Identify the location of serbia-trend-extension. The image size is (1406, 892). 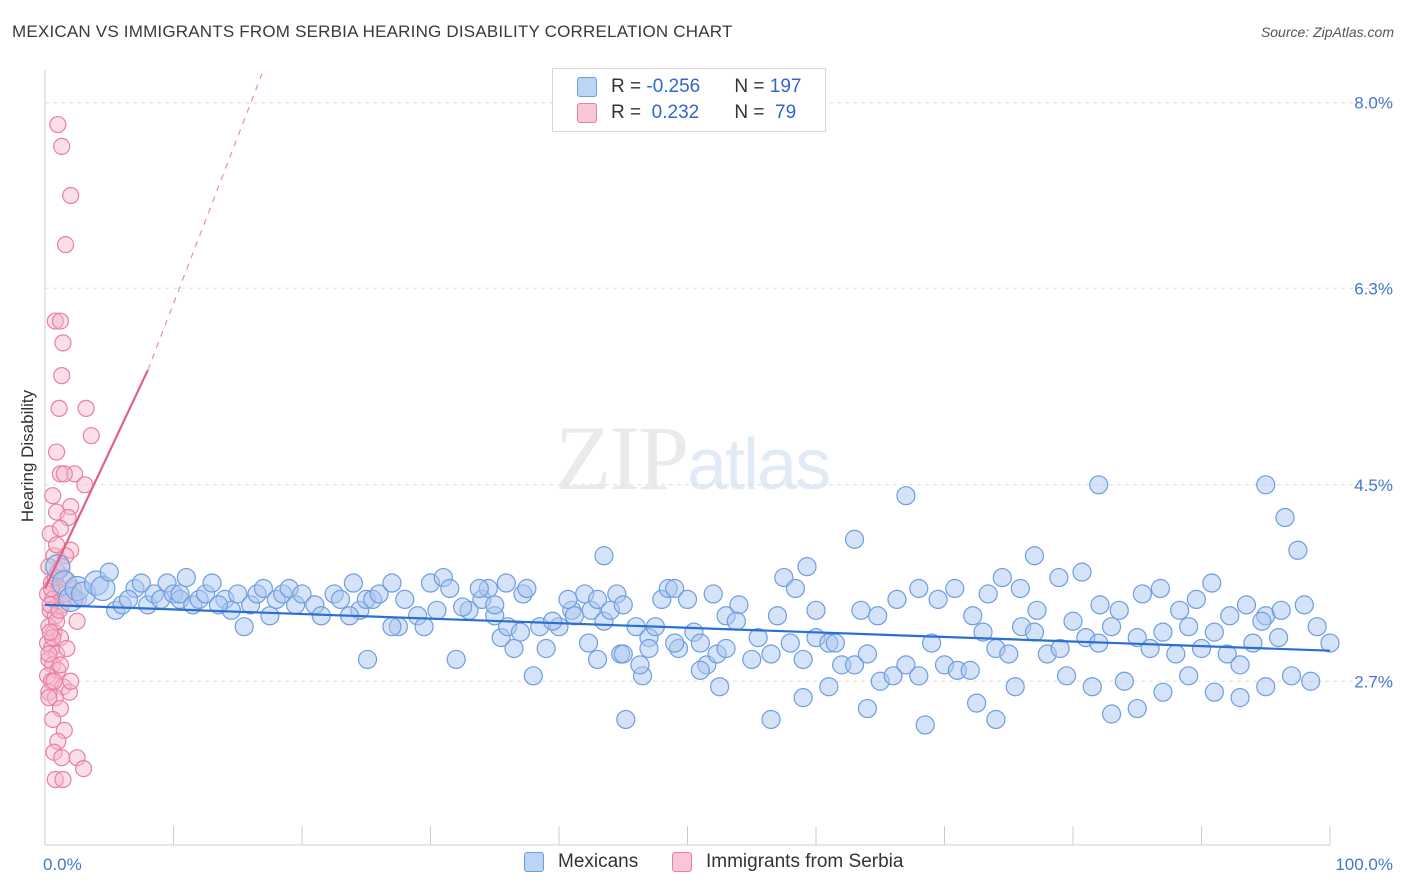
(206, 220).